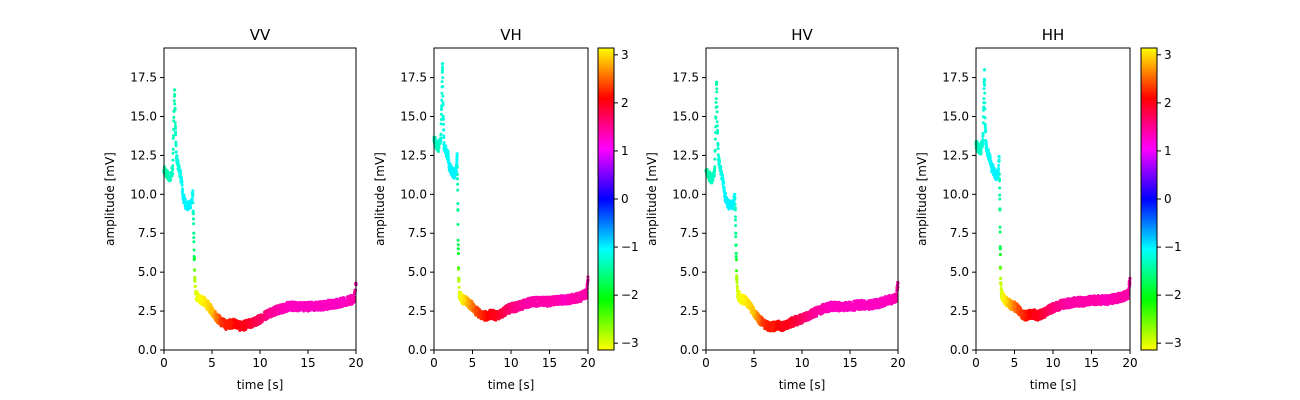 The image size is (1300, 400). I want to click on y-tick-label: 12.5, so click(413, 155).